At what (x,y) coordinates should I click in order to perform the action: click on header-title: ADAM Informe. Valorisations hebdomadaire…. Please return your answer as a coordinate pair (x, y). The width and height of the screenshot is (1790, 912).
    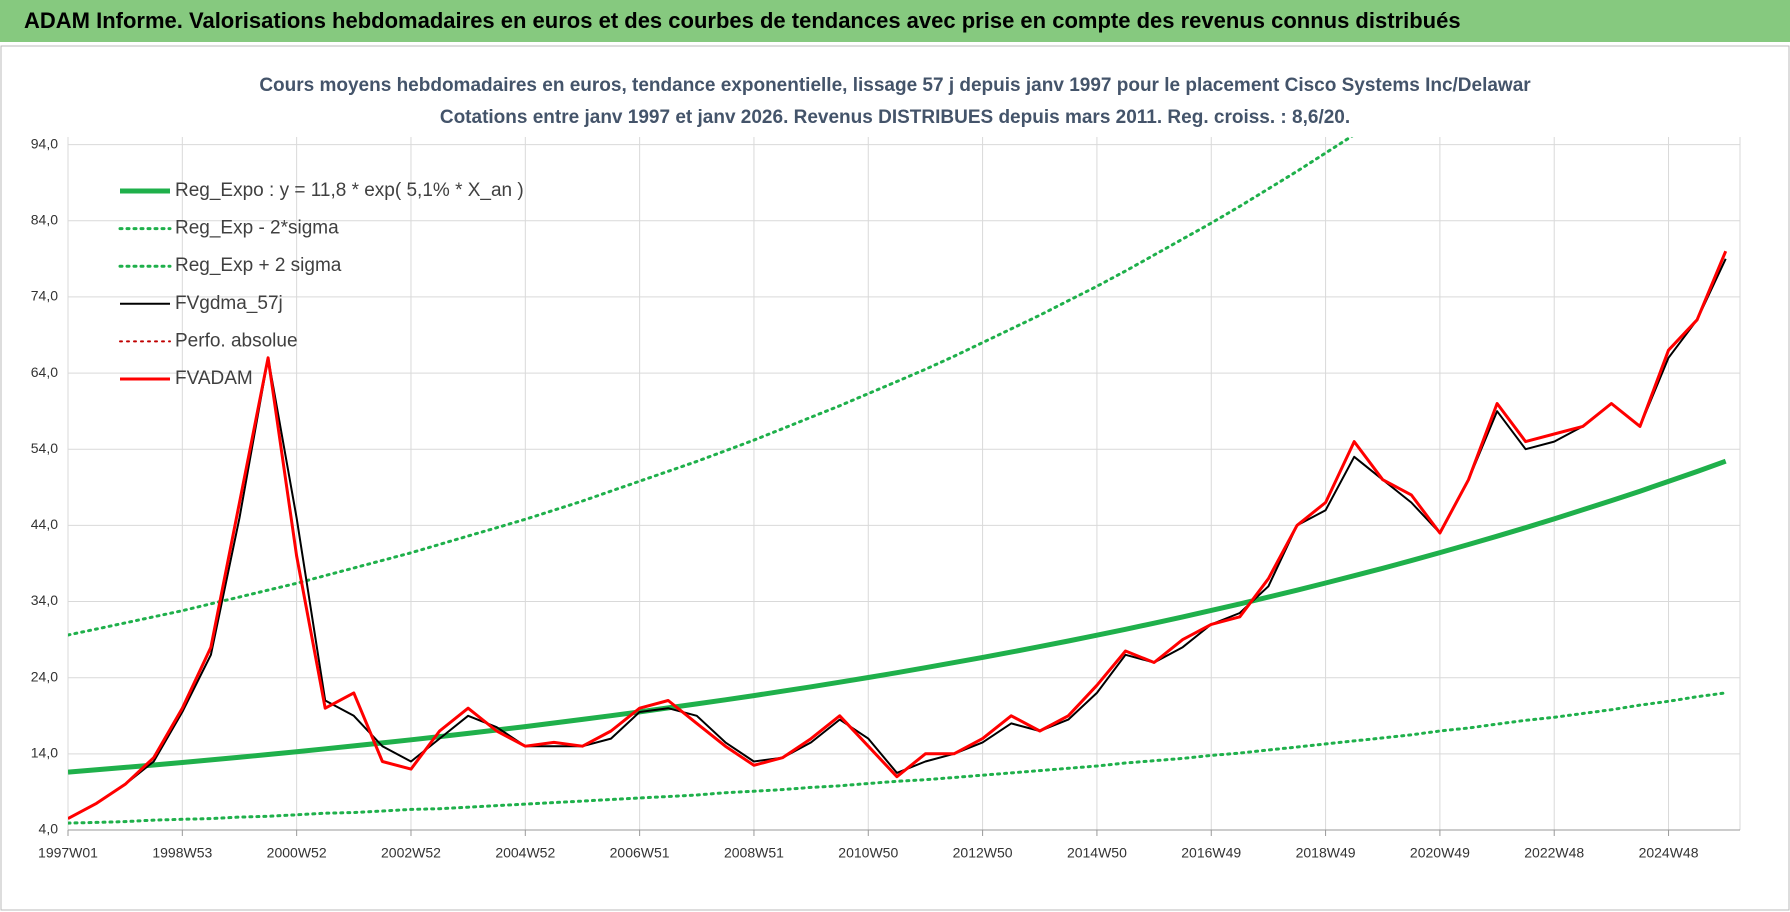
    Looking at the image, I should click on (742, 20).